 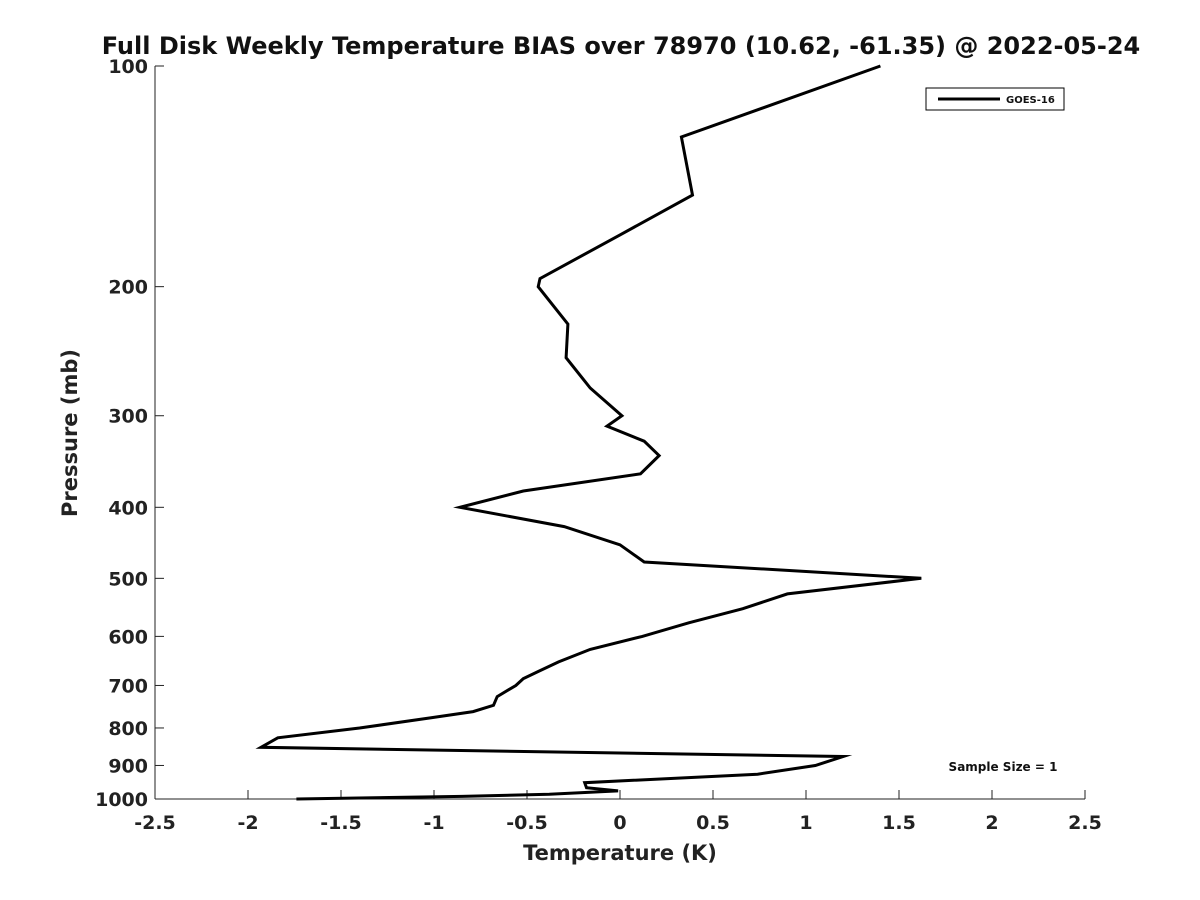 What do you see at coordinates (128, 508) in the screenshot?
I see `y-tick-label: 400` at bounding box center [128, 508].